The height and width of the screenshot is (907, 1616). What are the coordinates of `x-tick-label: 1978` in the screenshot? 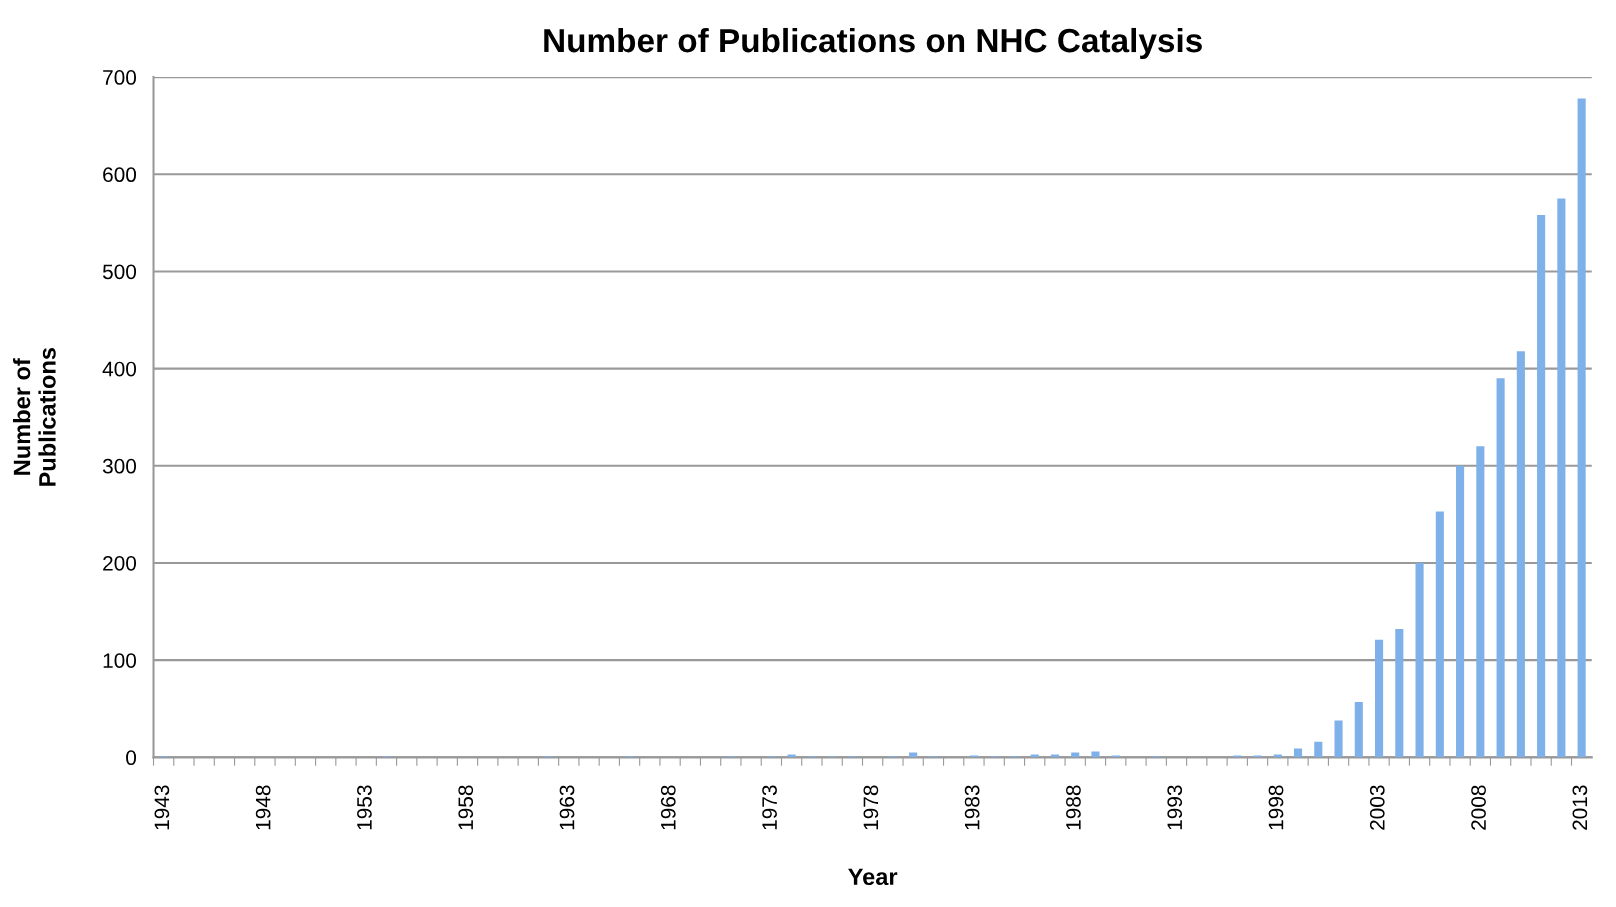 It's located at (871, 807).